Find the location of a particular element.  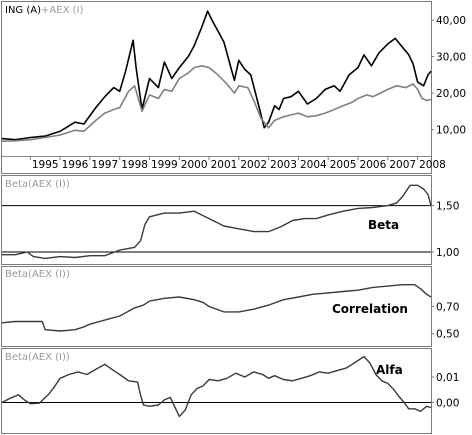

xtick-label-1996: 1996 is located at coordinates (75, 165).